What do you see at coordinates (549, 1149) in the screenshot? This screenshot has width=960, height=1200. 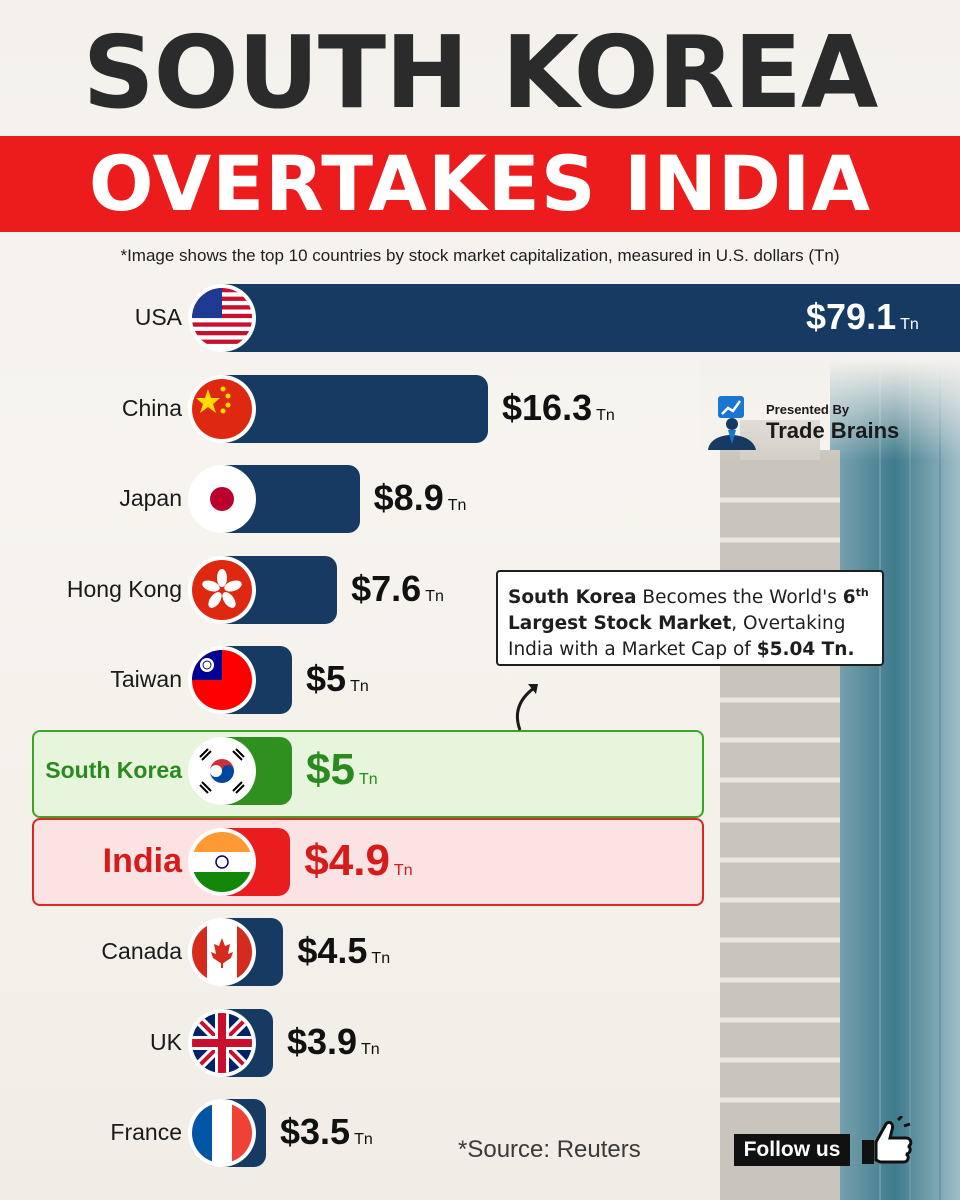 I see `source-note: *Source: Reuters` at bounding box center [549, 1149].